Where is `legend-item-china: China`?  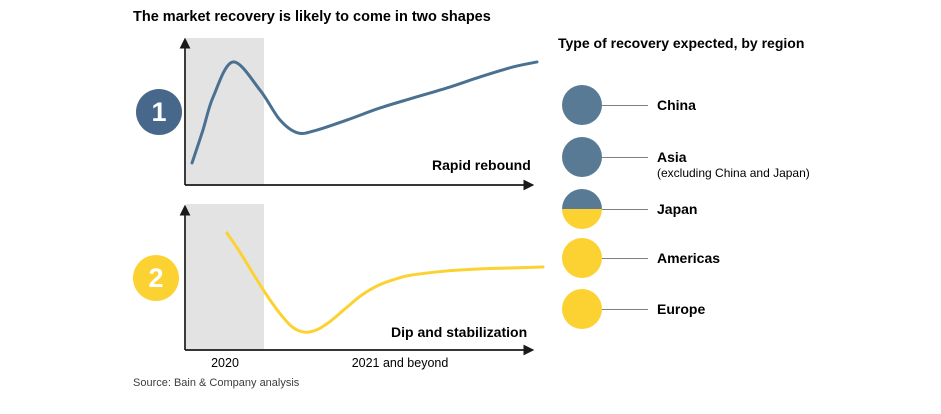 legend-item-china: China is located at coordinates (629, 105).